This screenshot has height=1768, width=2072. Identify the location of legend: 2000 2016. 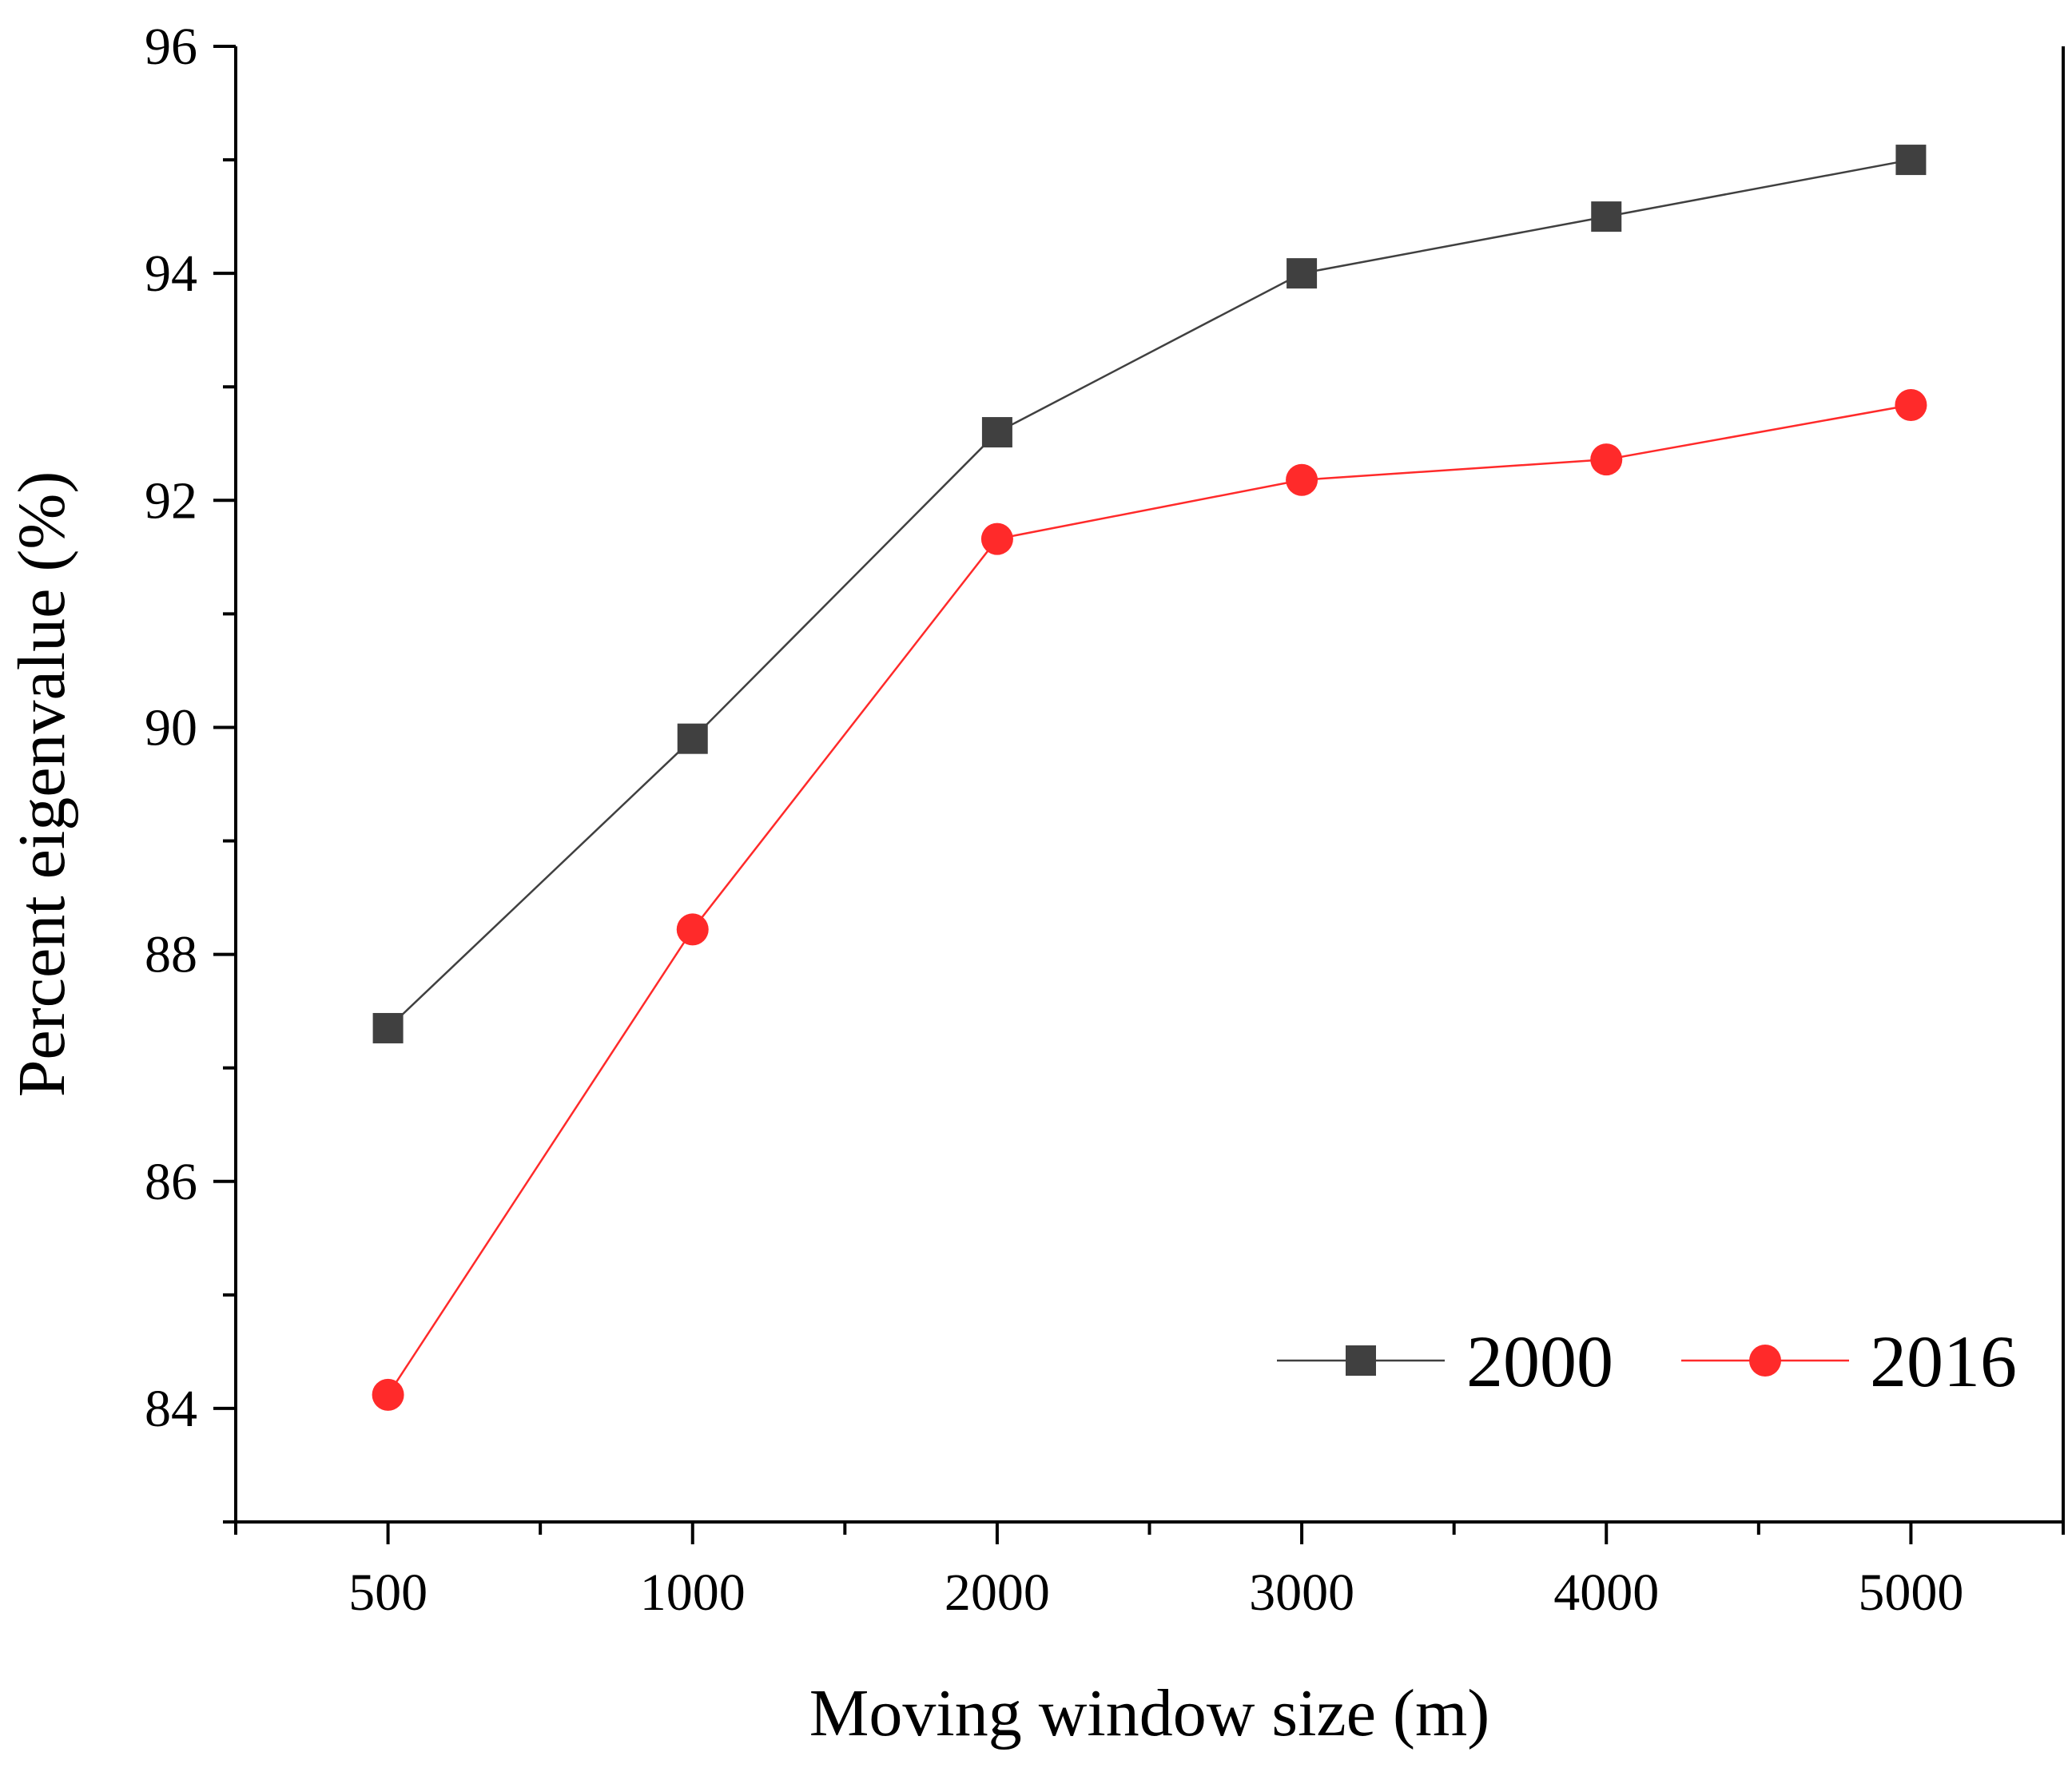
(1647, 1361).